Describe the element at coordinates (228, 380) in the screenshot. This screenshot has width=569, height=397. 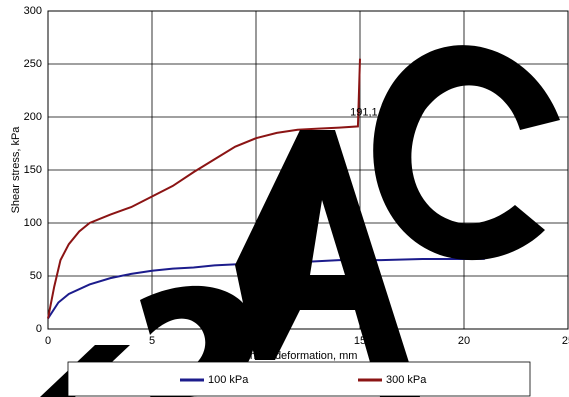
I see `legend-label: 100 kPa` at that location.